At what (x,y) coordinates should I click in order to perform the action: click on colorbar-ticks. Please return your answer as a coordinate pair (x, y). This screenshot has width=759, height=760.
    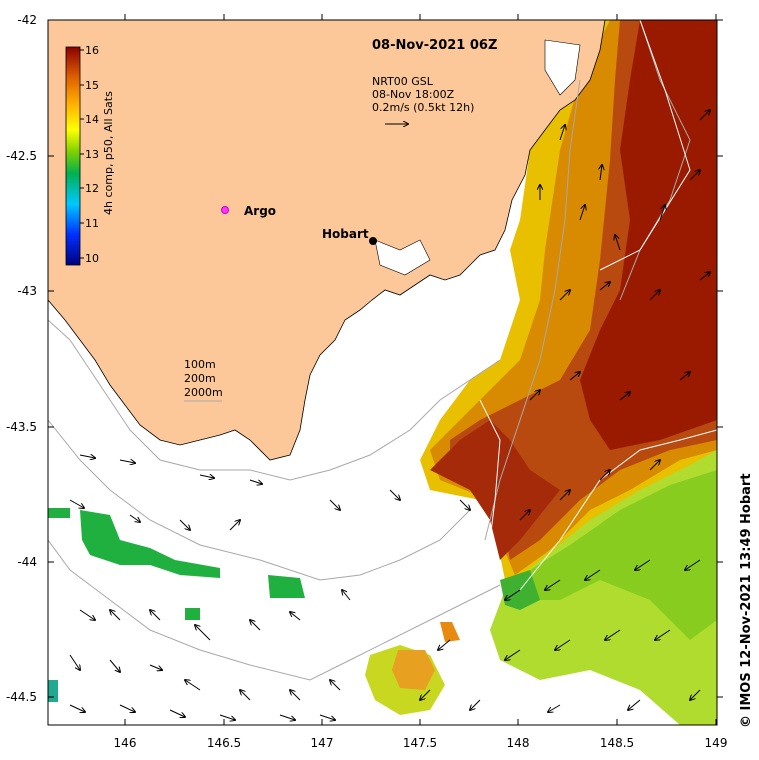
    Looking at the image, I should click on (82, 154).